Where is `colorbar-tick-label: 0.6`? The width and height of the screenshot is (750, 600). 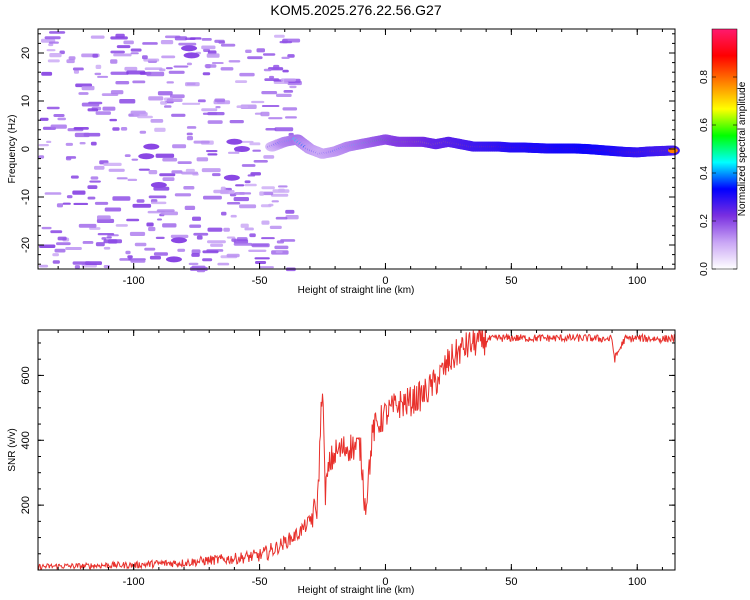 colorbar-tick-label: 0.6 is located at coordinates (704, 125).